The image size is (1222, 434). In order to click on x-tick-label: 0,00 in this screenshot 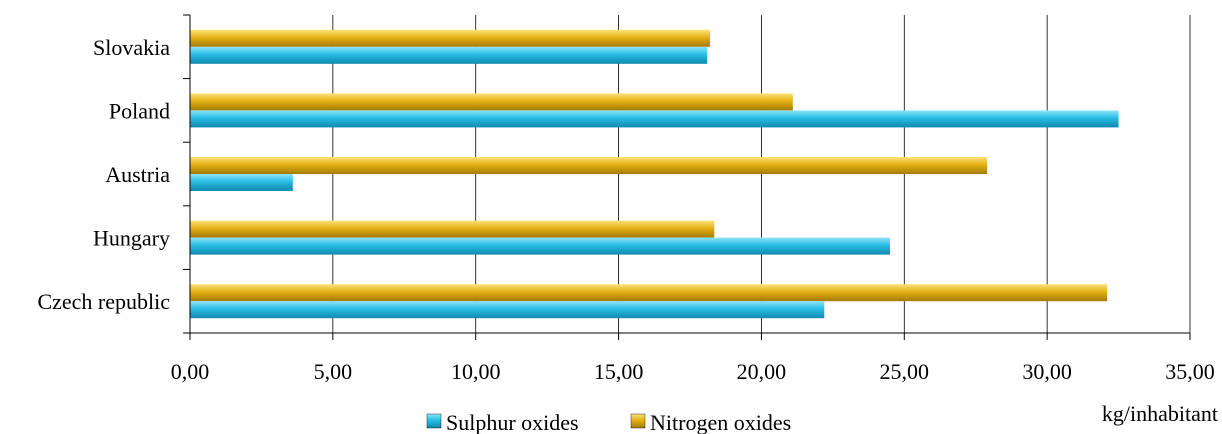, I will do `click(190, 371)`.